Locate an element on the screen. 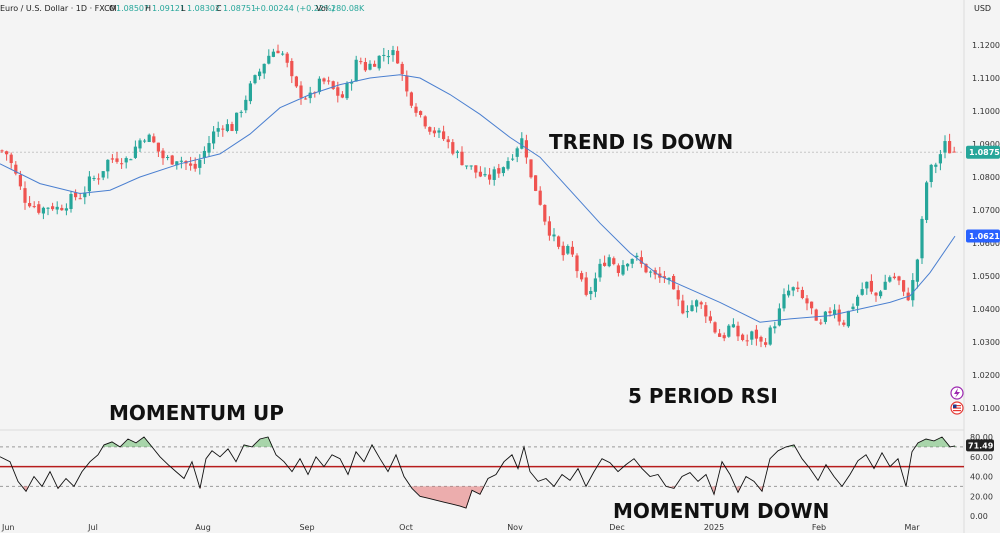 The image size is (1000, 533). ma-value-tag-bg is located at coordinates (983, 236).